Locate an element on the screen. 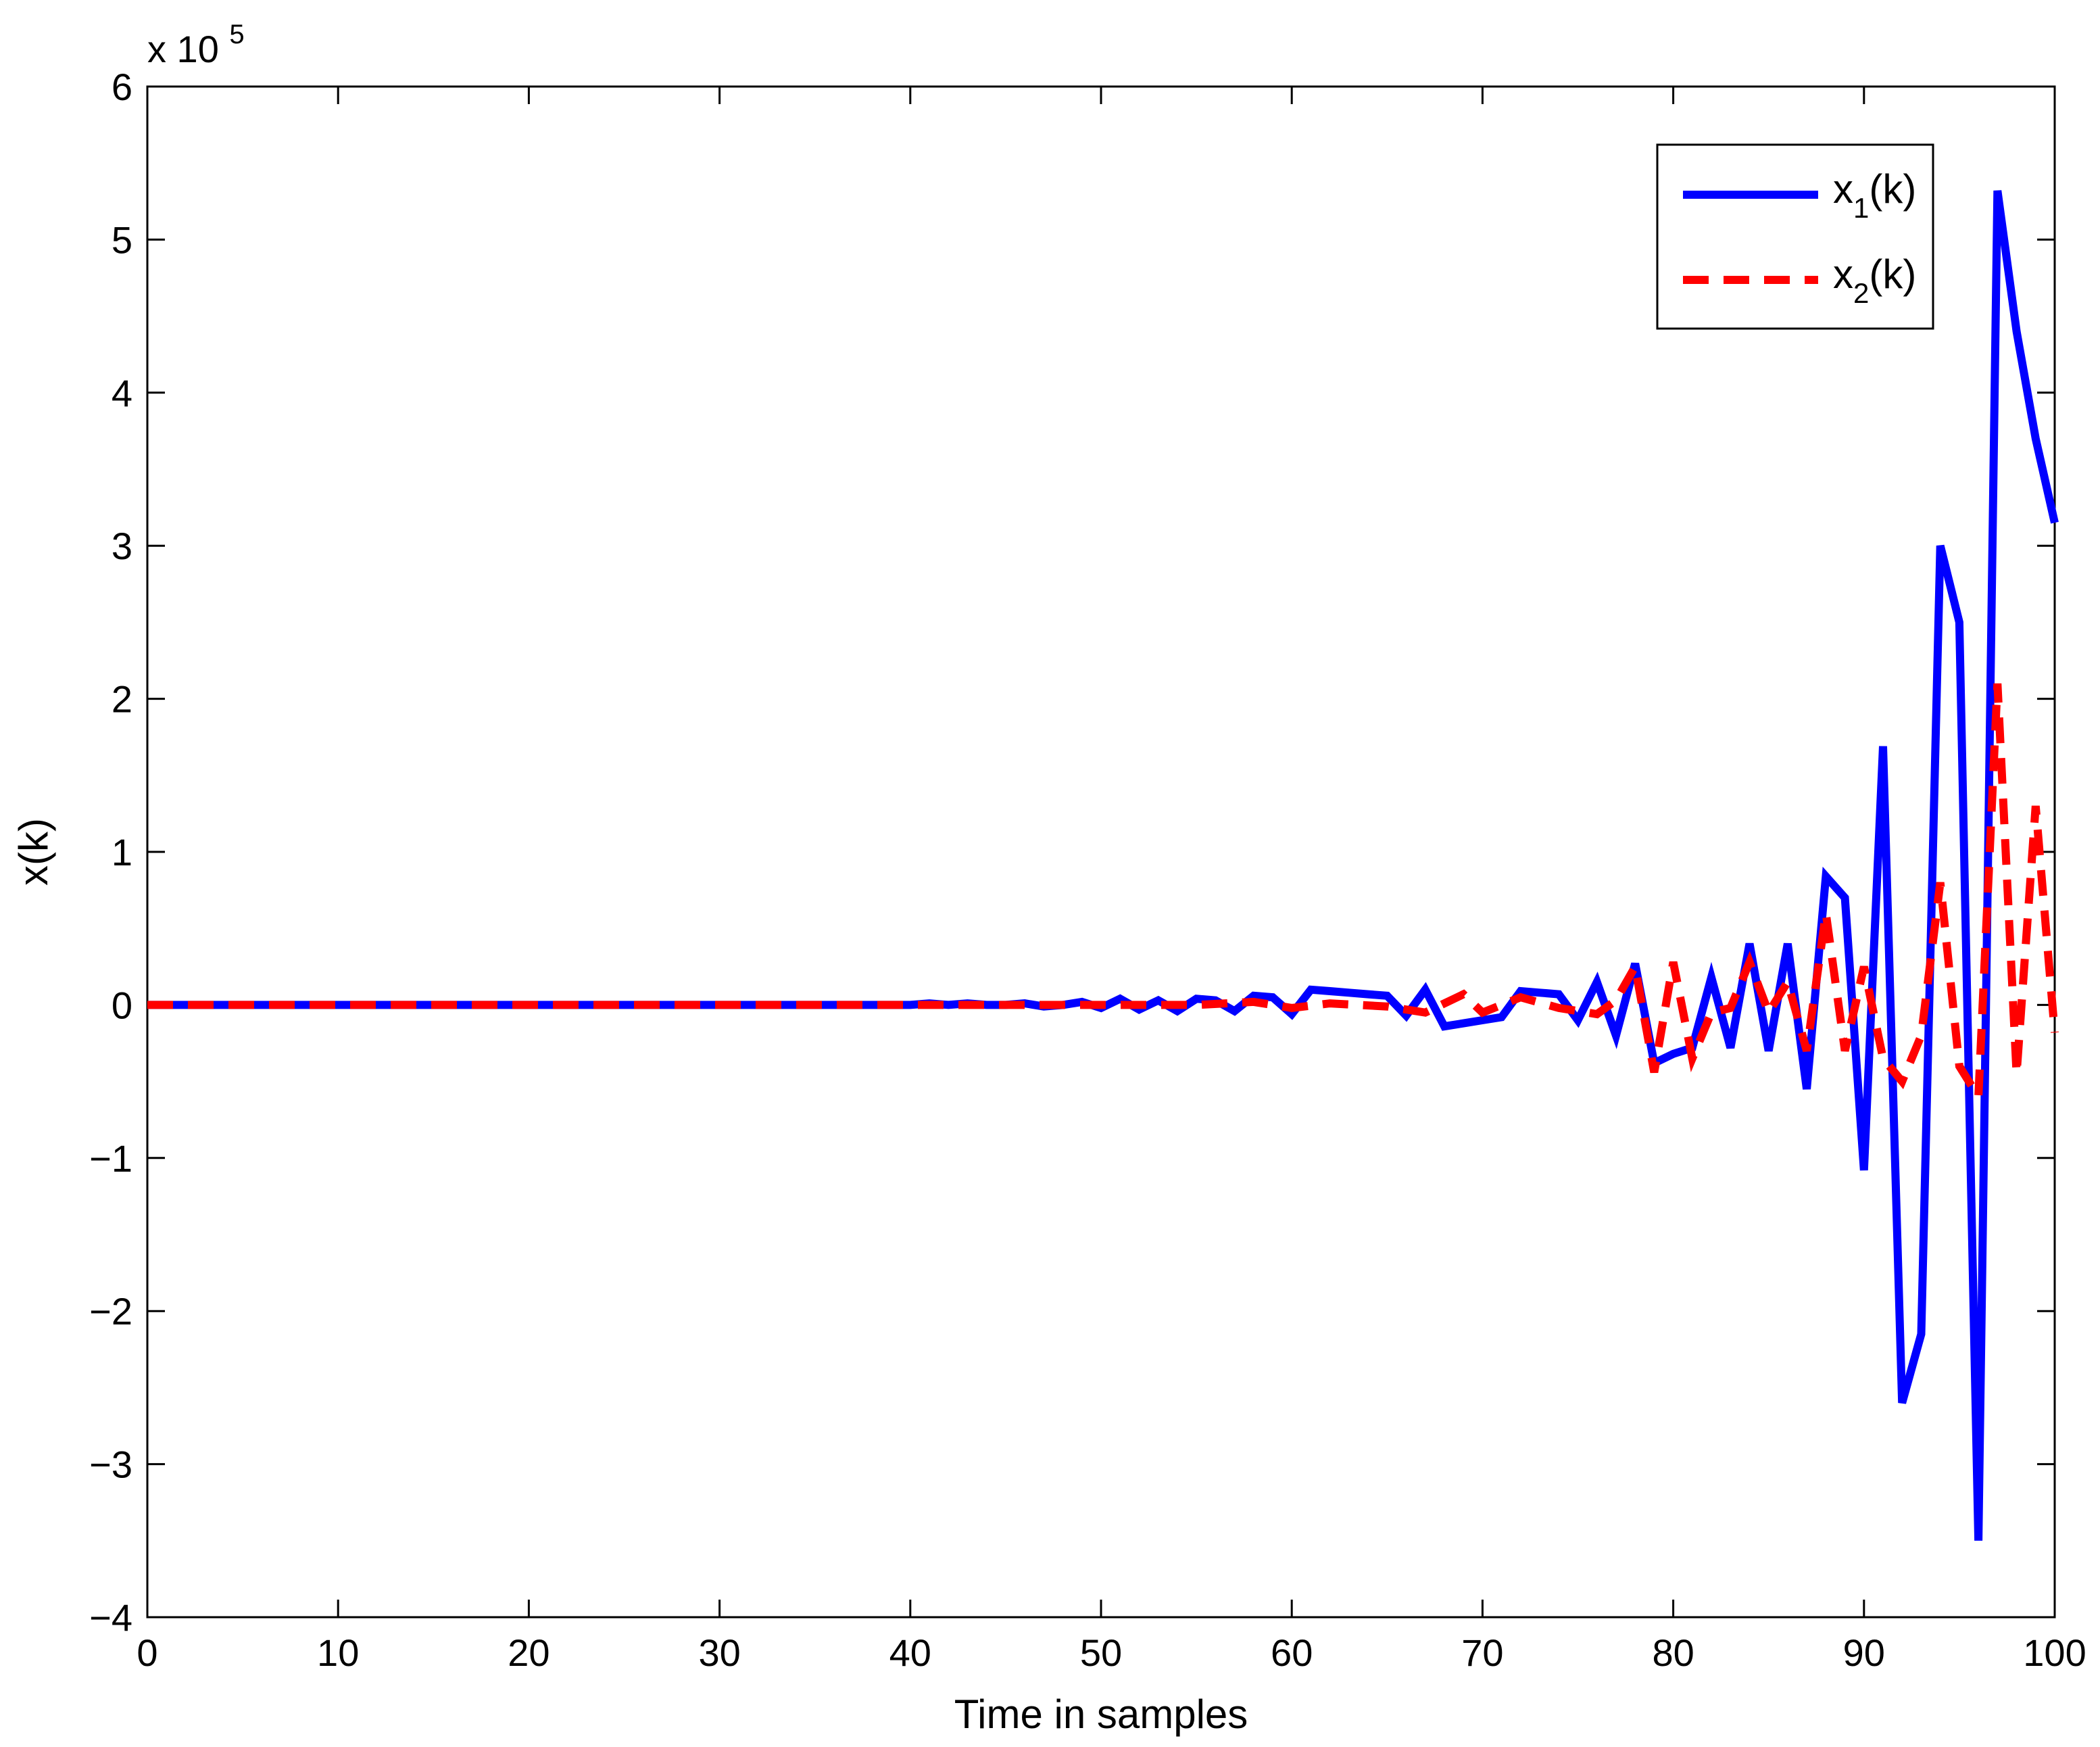 This screenshot has height=1747, width=2100. x-tick-label: 50 is located at coordinates (1101, 1652).